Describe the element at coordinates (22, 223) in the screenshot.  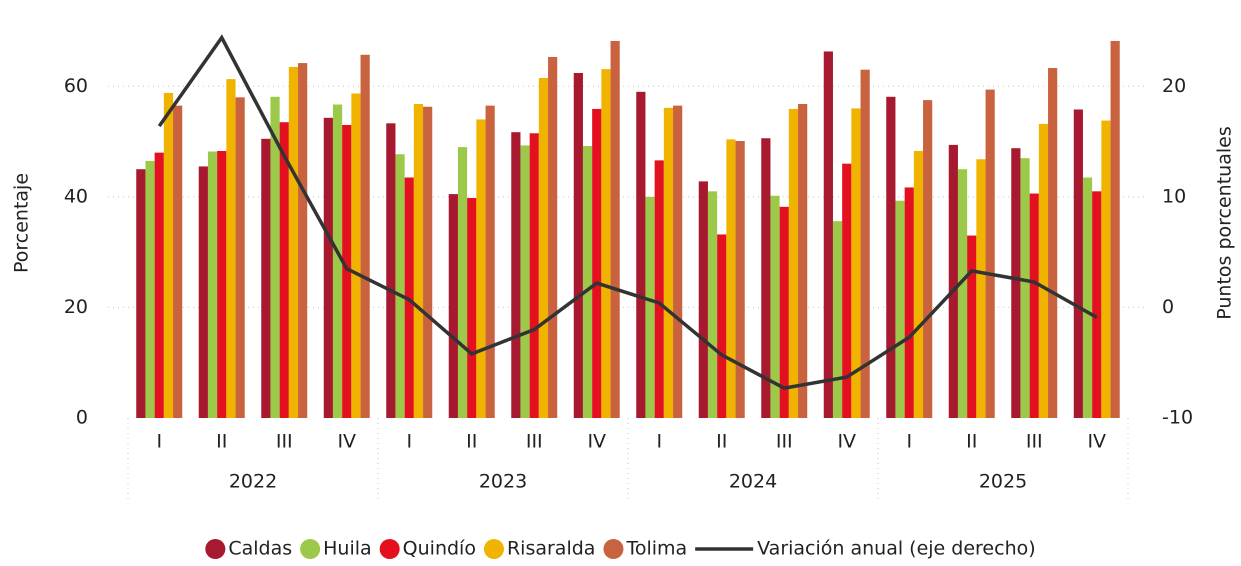
I see `y-axis-label: Porcentaje` at that location.